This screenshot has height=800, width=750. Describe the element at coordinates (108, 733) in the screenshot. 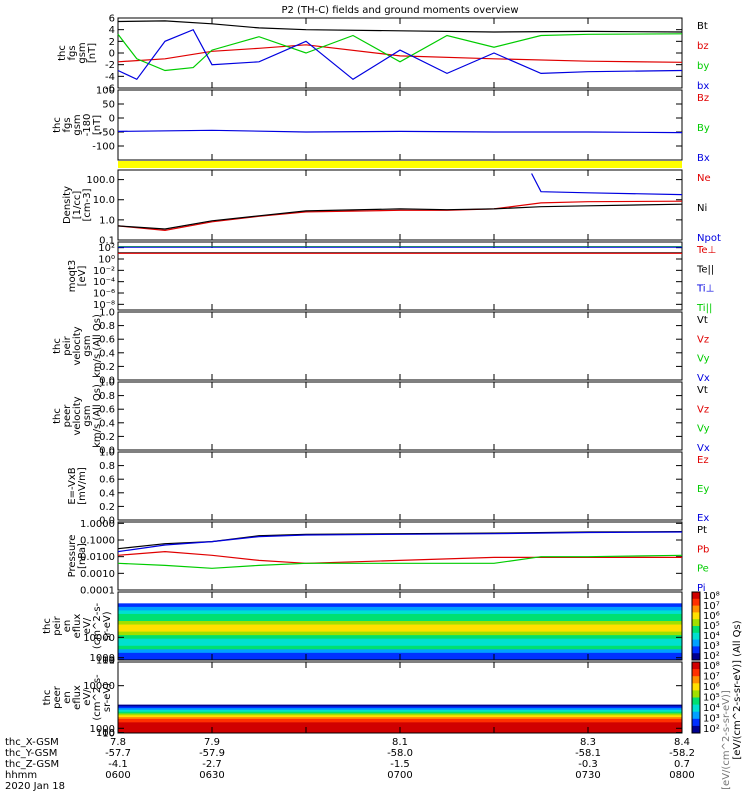

I see `y-tick-label: 10` at that location.